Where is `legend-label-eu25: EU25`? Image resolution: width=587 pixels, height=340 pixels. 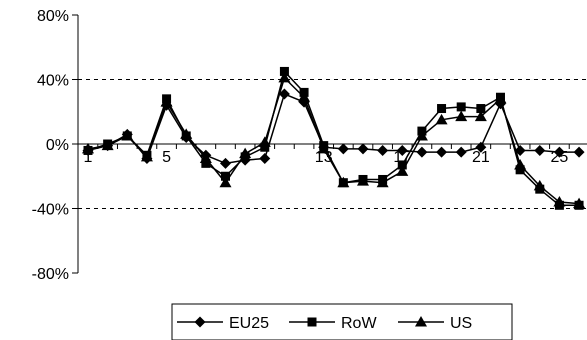
legend-label-eu25: EU25 is located at coordinates (249, 323).